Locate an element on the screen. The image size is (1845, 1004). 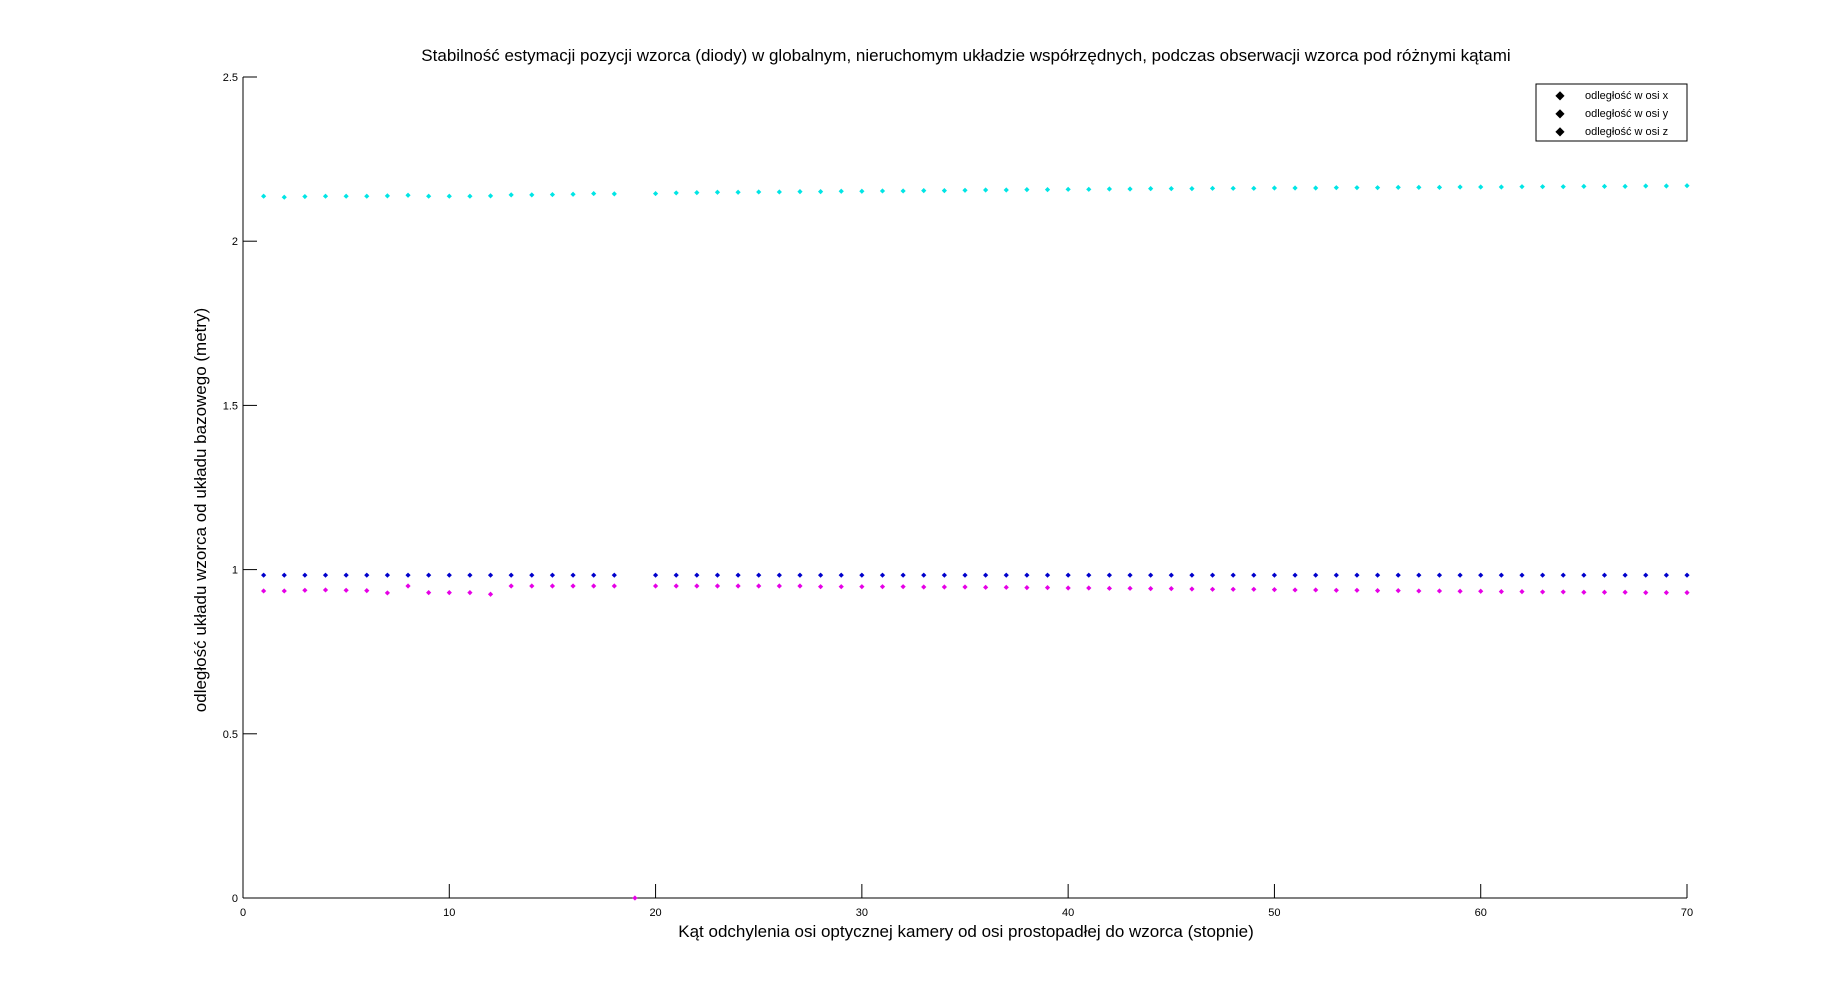
y-axis-ticks: 0 0.5 1 1.5 2 2.5 is located at coordinates (240, 488).